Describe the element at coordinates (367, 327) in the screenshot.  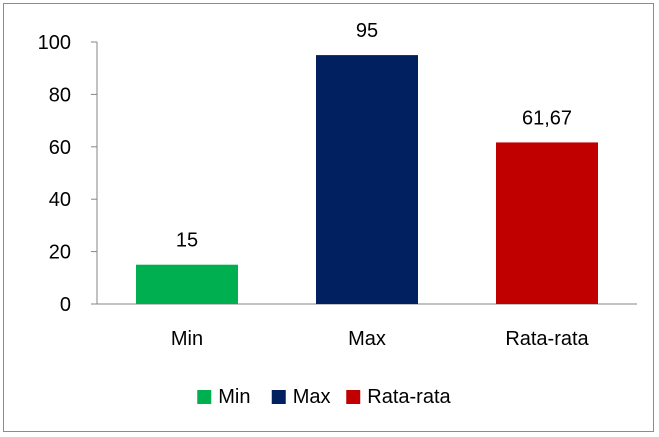
I see `x-axis: Min Max Rata-rata` at that location.